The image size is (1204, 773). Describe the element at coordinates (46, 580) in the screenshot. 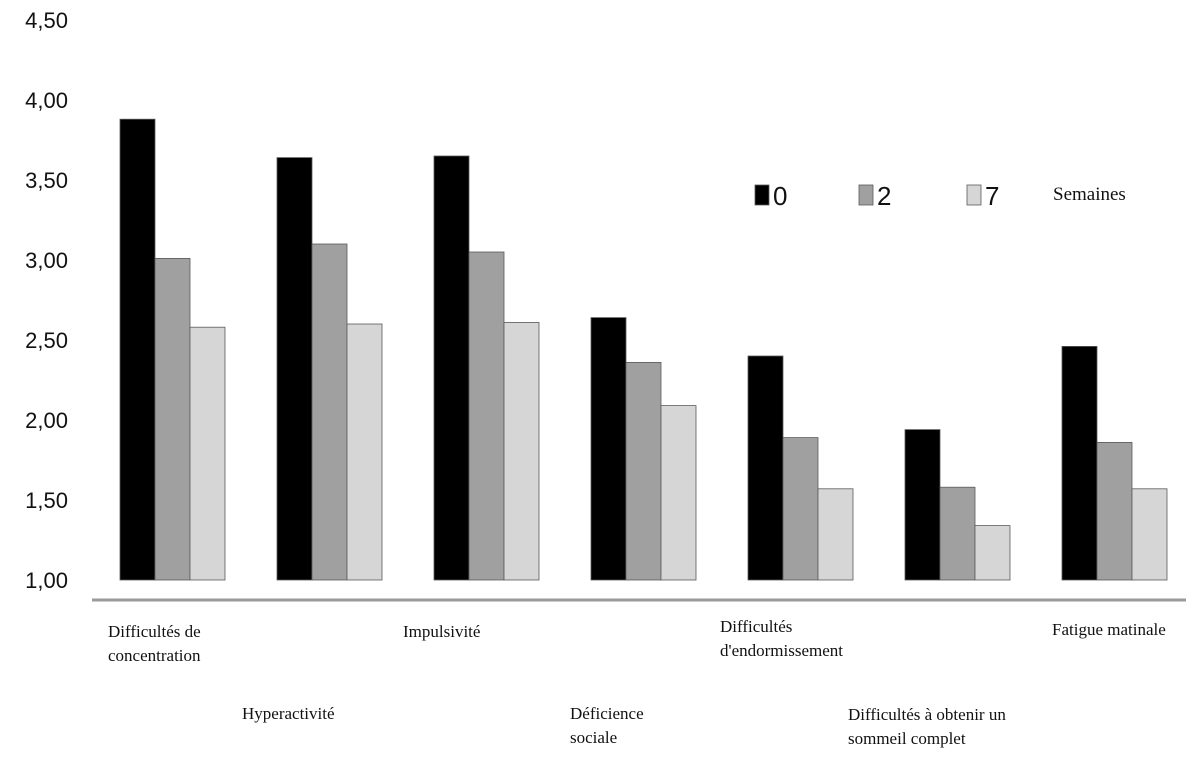

I see `y-tick-label: 1,00` at that location.